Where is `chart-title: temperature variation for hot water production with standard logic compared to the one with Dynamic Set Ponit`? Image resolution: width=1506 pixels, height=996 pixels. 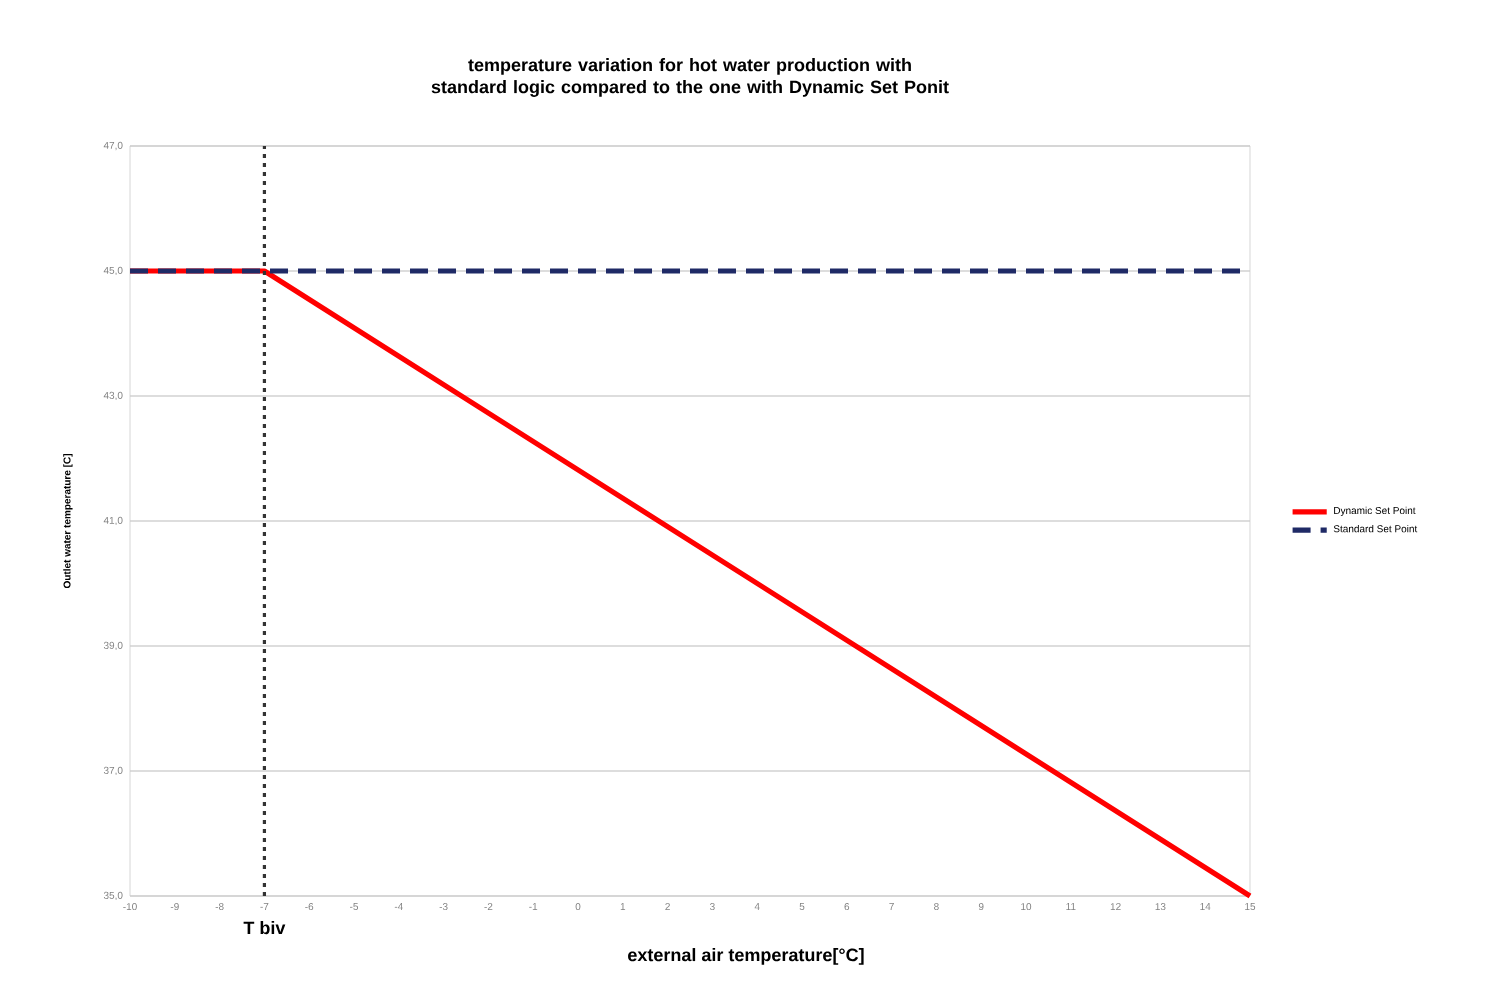 chart-title: temperature variation for hot water production with standard logic compared to the one with Dynamic Set Ponit is located at coordinates (690, 77).